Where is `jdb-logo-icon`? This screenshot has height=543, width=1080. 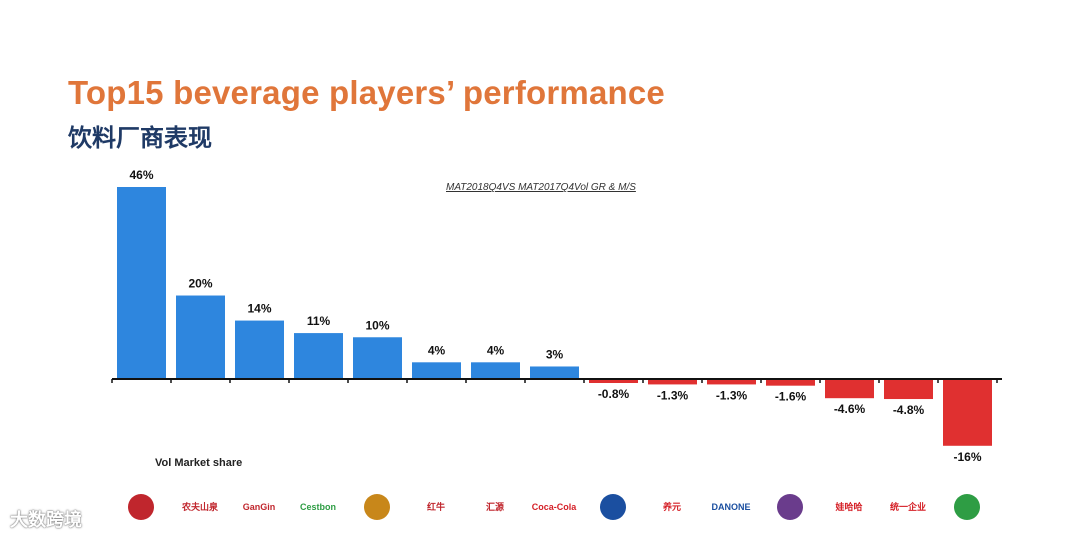
jdb-logo-icon is located at coordinates (967, 507).